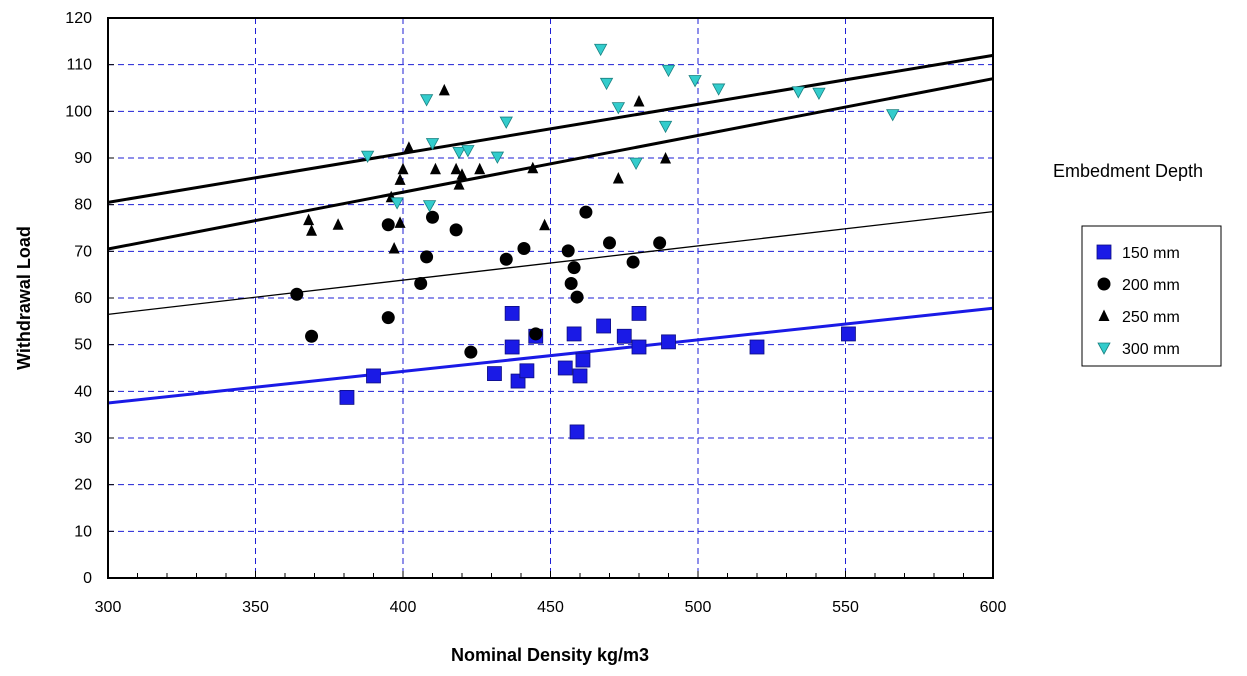 The image size is (1247, 676). Describe the element at coordinates (24, 298) in the screenshot. I see `y-axis-title: Withdrawal Load` at that location.